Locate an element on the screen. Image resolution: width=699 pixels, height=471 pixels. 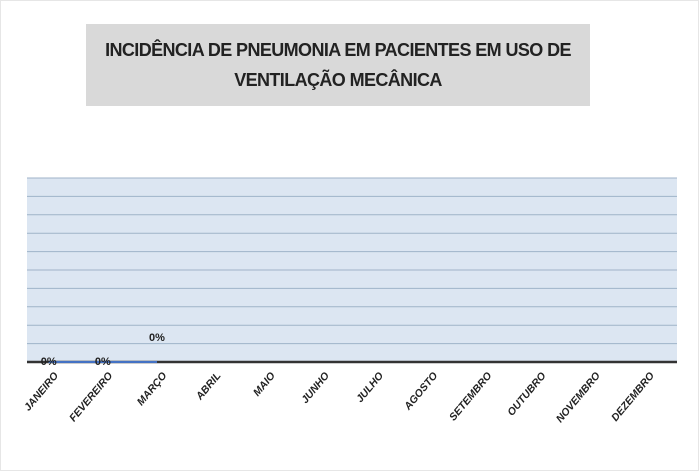
x-tick-label: JULHO is located at coordinates (370, 387).